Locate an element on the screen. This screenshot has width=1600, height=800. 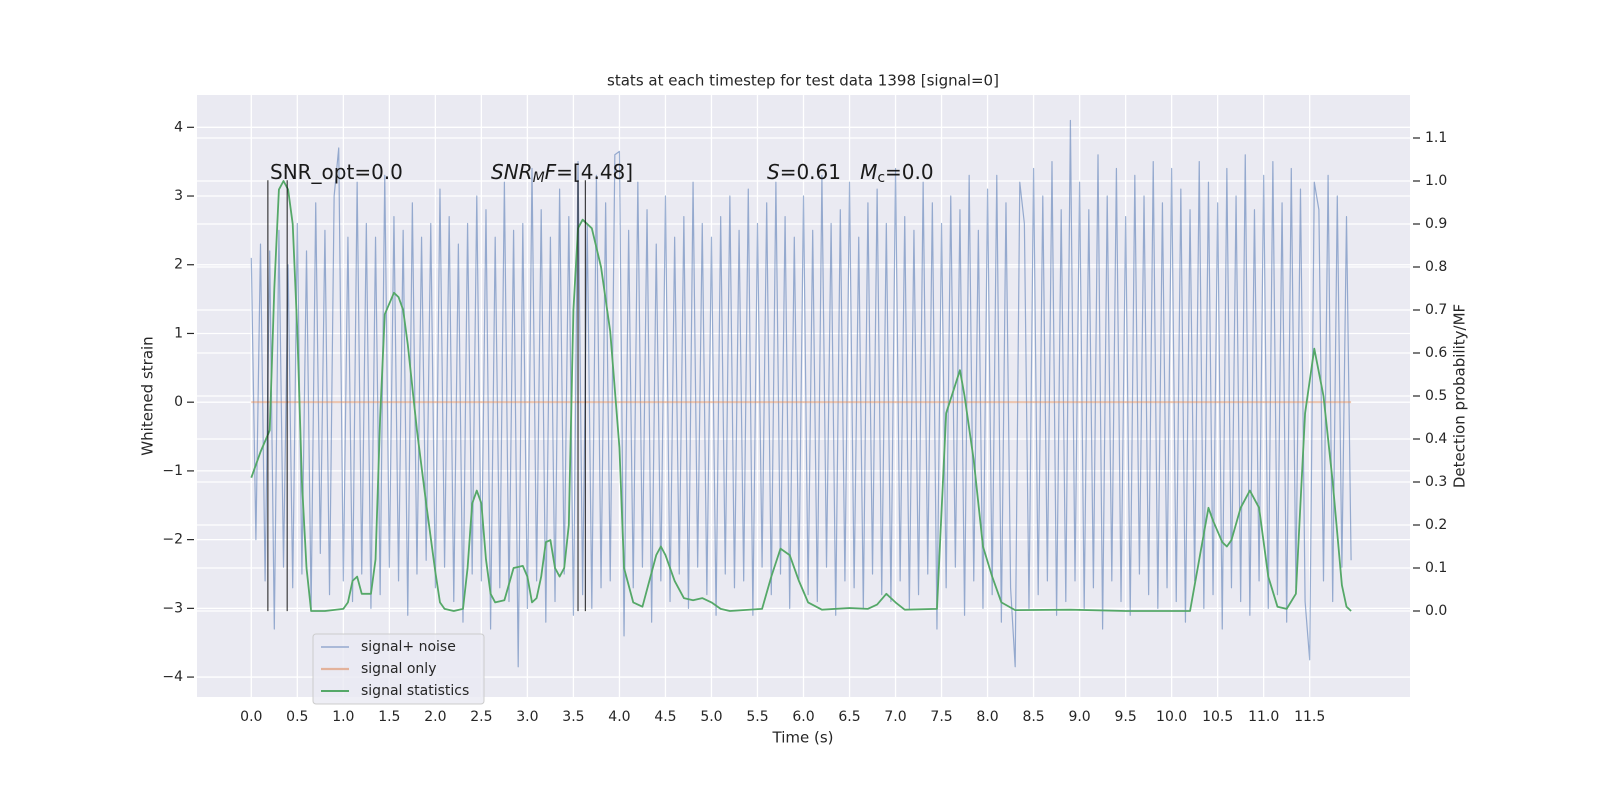
y2-tick-label: 0.0 is located at coordinates (1436, 611).